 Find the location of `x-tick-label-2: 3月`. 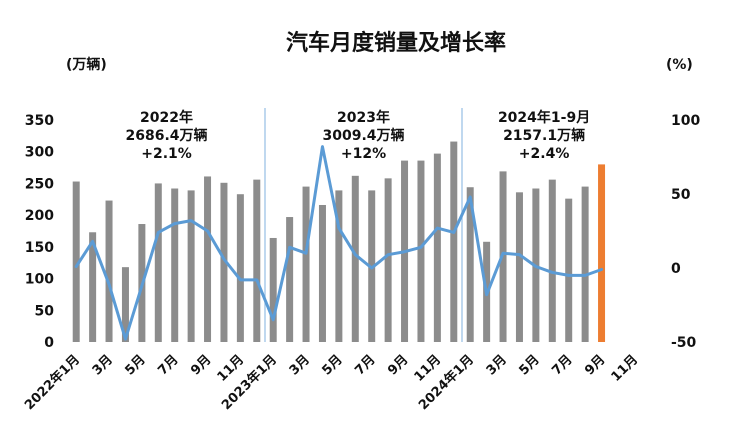

x-tick-label-2: 3月 is located at coordinates (103, 365).